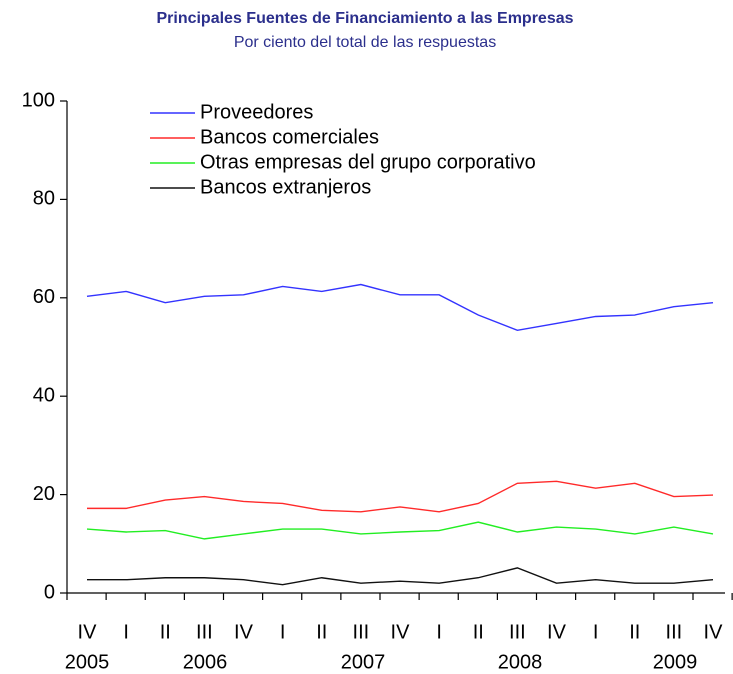 The image size is (733, 674). What do you see at coordinates (87, 662) in the screenshot?
I see `year-label: 2005` at bounding box center [87, 662].